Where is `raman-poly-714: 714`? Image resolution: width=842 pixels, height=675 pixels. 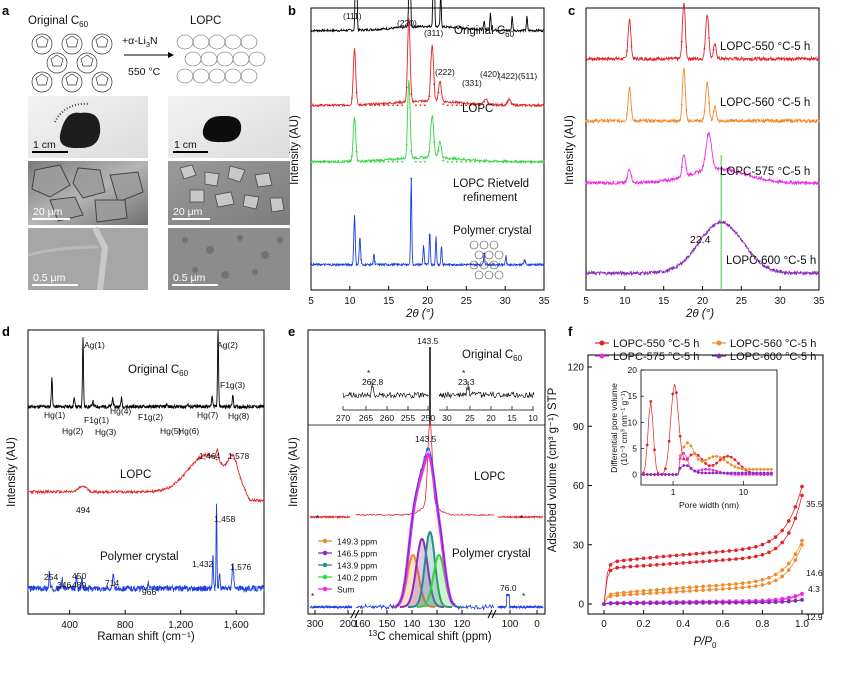 raman-poly-714: 714 is located at coordinates (112, 583).